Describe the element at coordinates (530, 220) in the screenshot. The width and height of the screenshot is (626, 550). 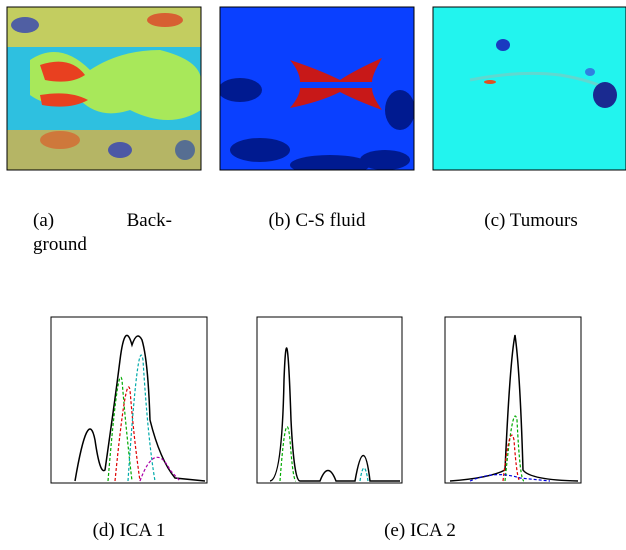
I see `caption: (c) Tumours` at that location.